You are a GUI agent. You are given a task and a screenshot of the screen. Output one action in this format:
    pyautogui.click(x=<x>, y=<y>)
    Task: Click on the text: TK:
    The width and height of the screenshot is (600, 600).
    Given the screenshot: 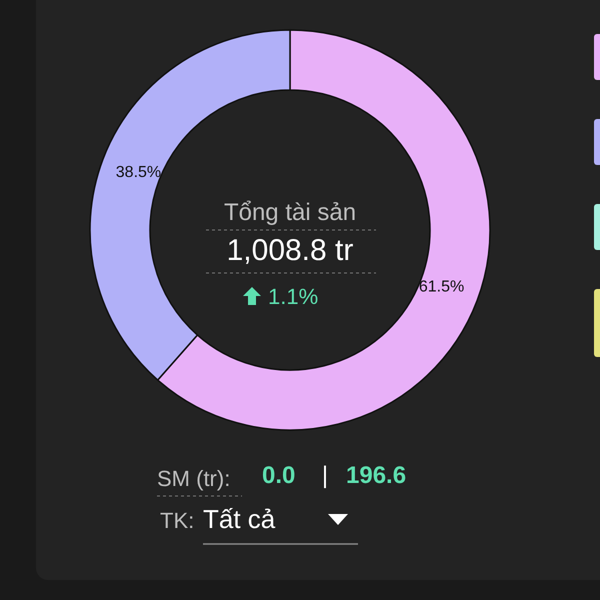 What is the action you would take?
    pyautogui.click(x=177, y=520)
    